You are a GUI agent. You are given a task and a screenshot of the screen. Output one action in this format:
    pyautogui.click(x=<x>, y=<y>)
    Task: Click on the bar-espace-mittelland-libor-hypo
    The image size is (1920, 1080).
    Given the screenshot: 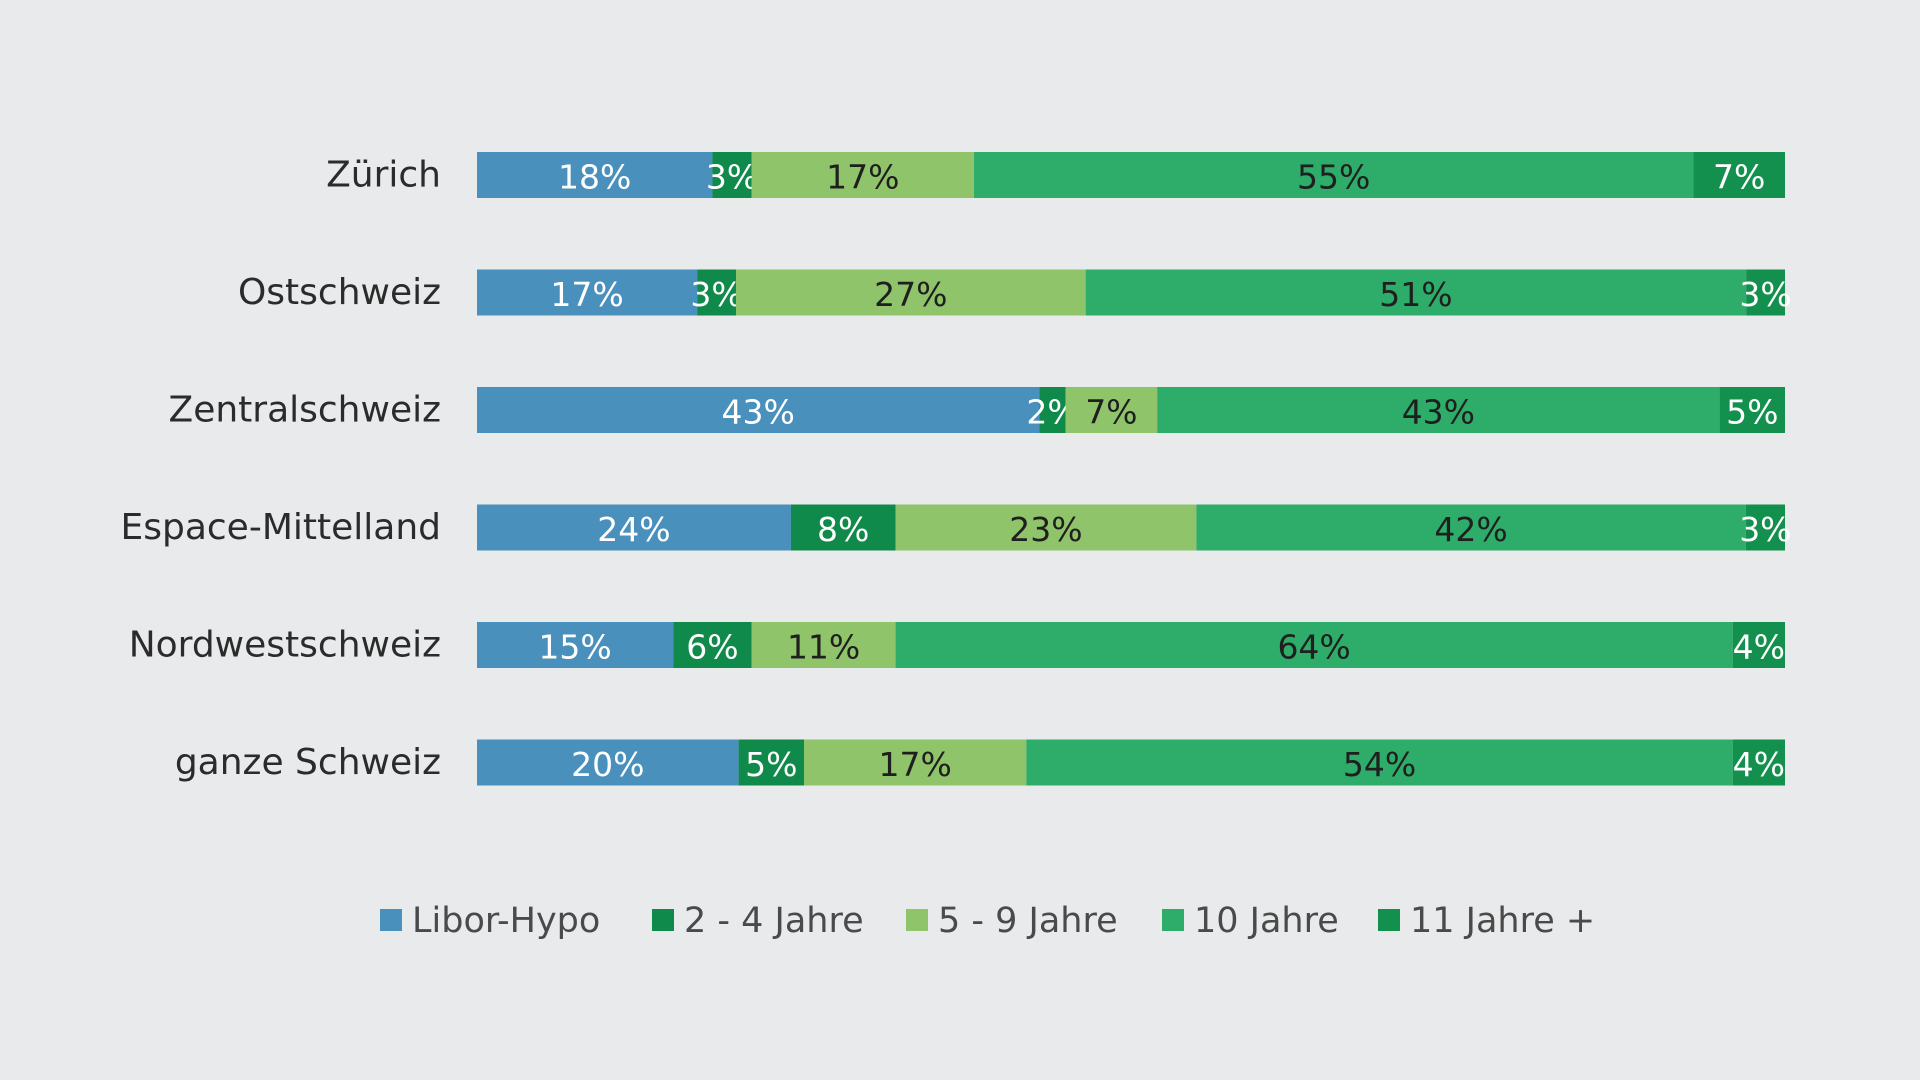 What is the action you would take?
    pyautogui.click(x=634, y=527)
    